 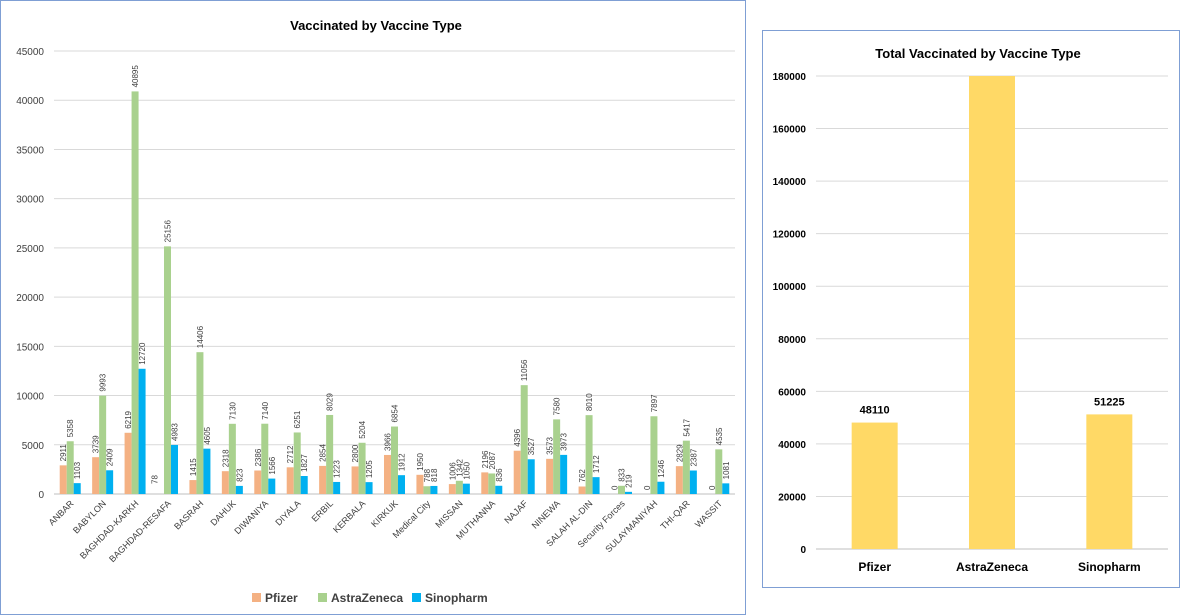 I want to click on data-label: 0, so click(x=712, y=487).